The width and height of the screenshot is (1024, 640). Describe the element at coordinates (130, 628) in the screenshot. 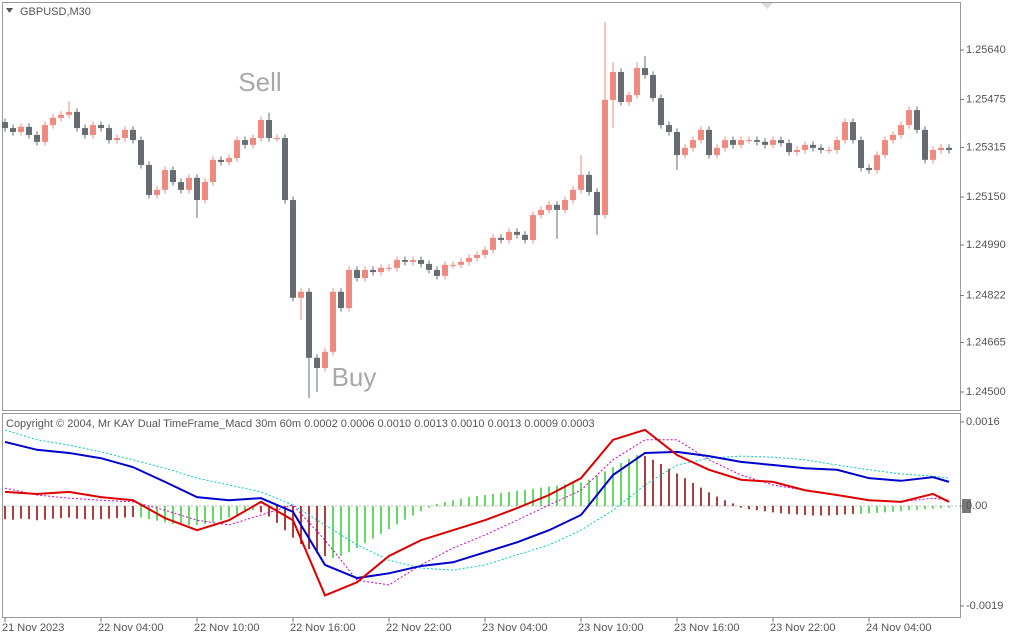

I see `x-tick-label: 22 Nov 04:00` at that location.